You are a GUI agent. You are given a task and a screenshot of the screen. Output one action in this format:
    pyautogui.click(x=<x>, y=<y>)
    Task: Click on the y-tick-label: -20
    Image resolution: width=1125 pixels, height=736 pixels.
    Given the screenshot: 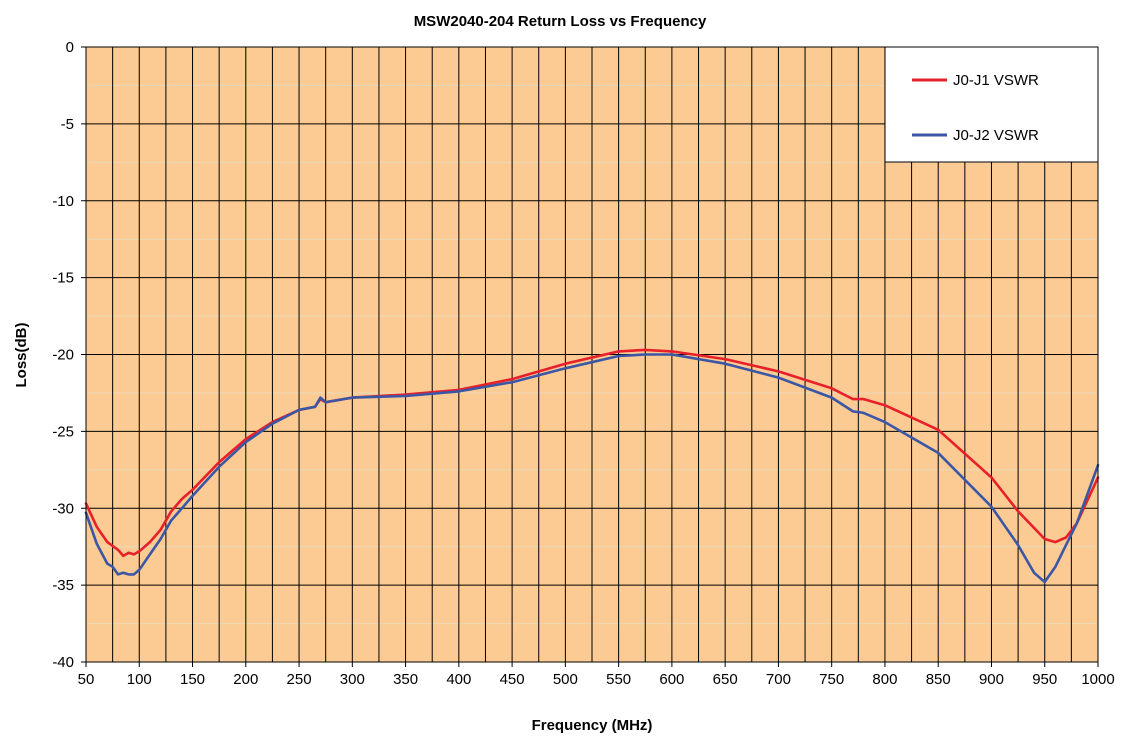 What is the action you would take?
    pyautogui.click(x=63, y=355)
    